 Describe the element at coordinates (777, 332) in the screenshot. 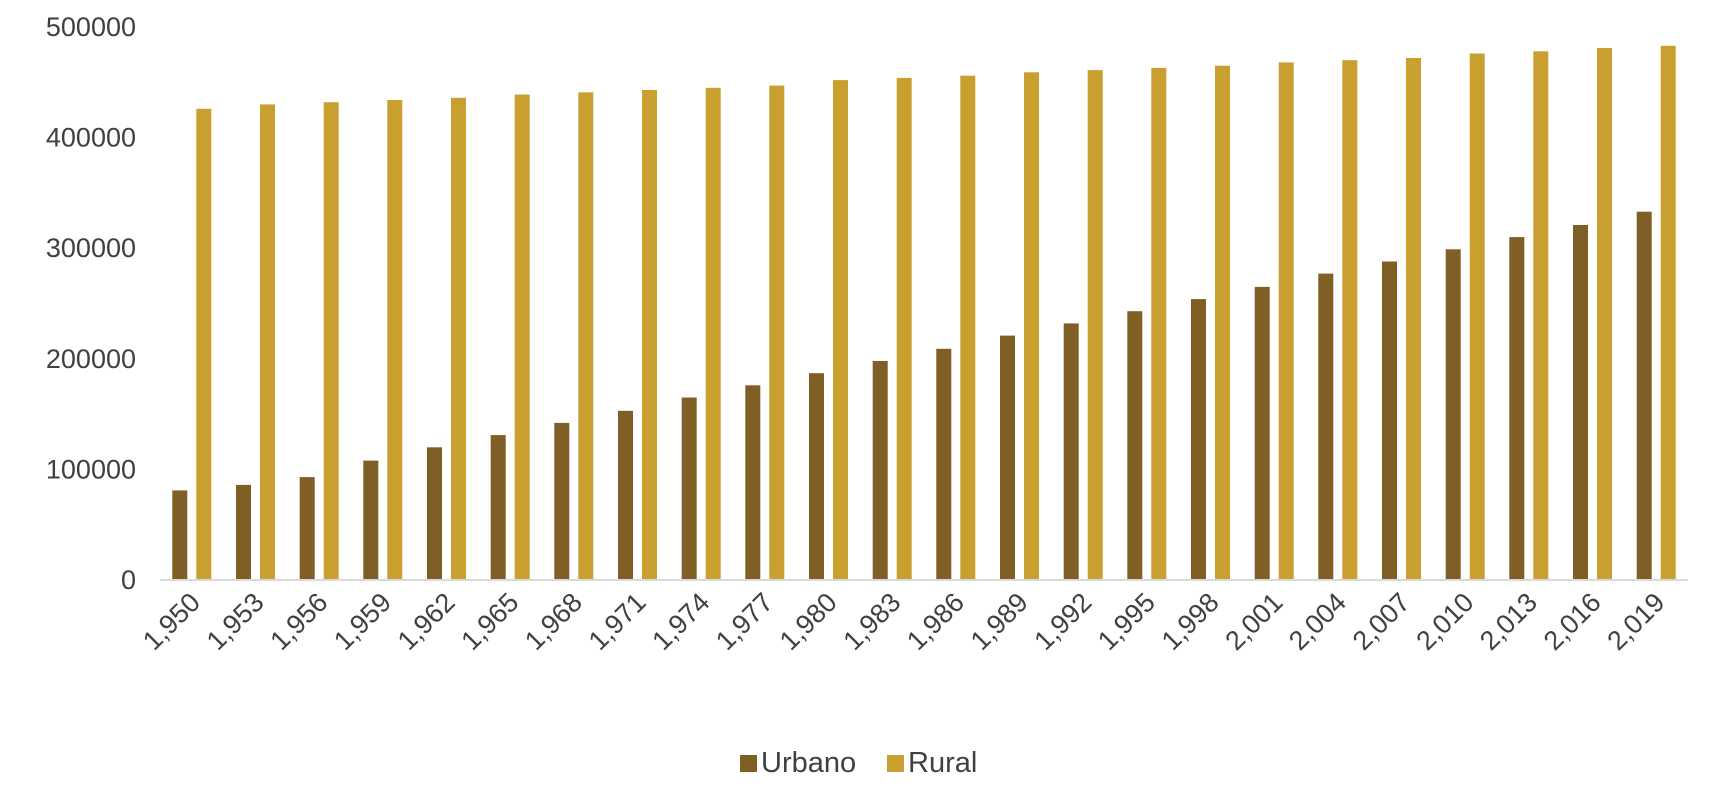

I see `bar-rural-1977` at that location.